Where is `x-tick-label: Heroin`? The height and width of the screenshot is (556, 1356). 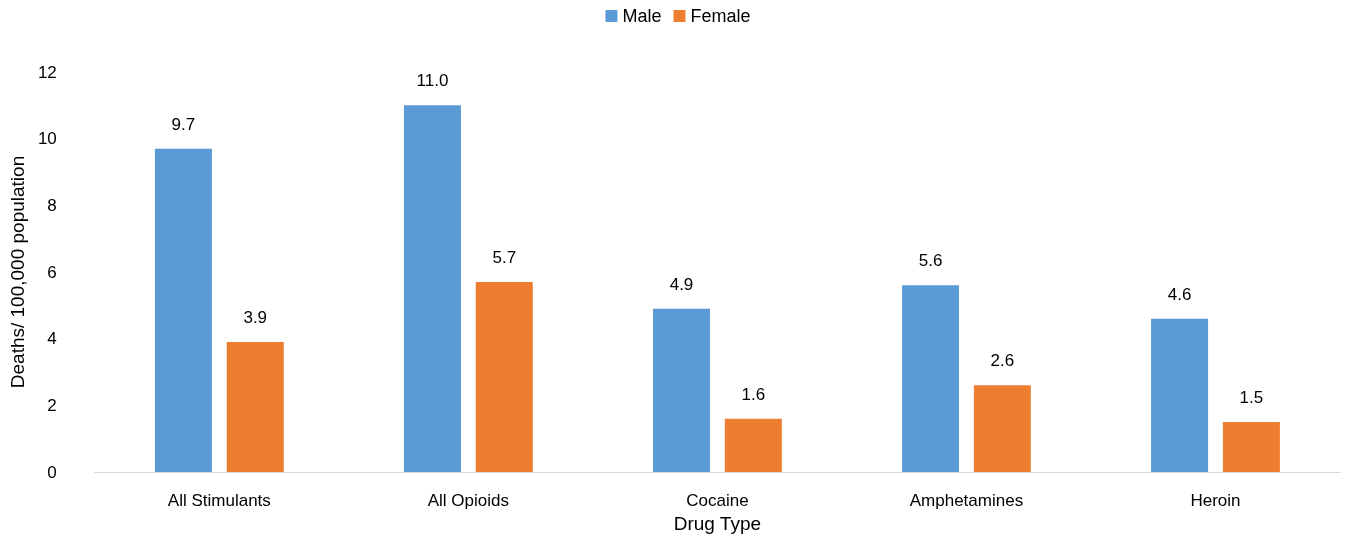
x-tick-label: Heroin is located at coordinates (1215, 500).